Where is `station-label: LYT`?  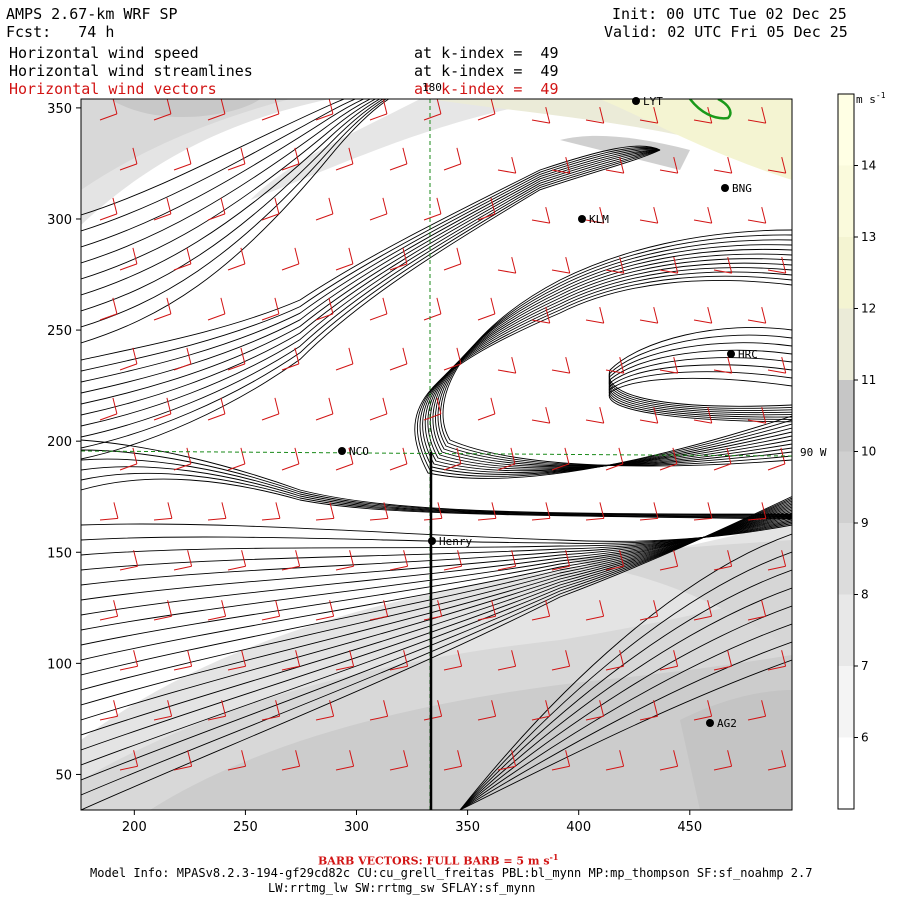 station-label: LYT is located at coordinates (653, 101).